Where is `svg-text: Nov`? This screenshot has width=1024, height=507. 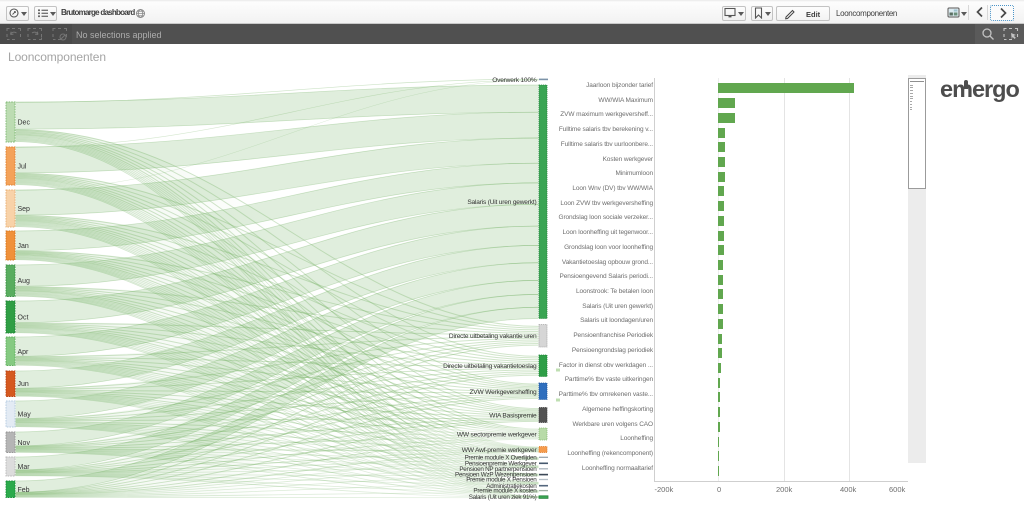 svg-text: Nov is located at coordinates (24, 443).